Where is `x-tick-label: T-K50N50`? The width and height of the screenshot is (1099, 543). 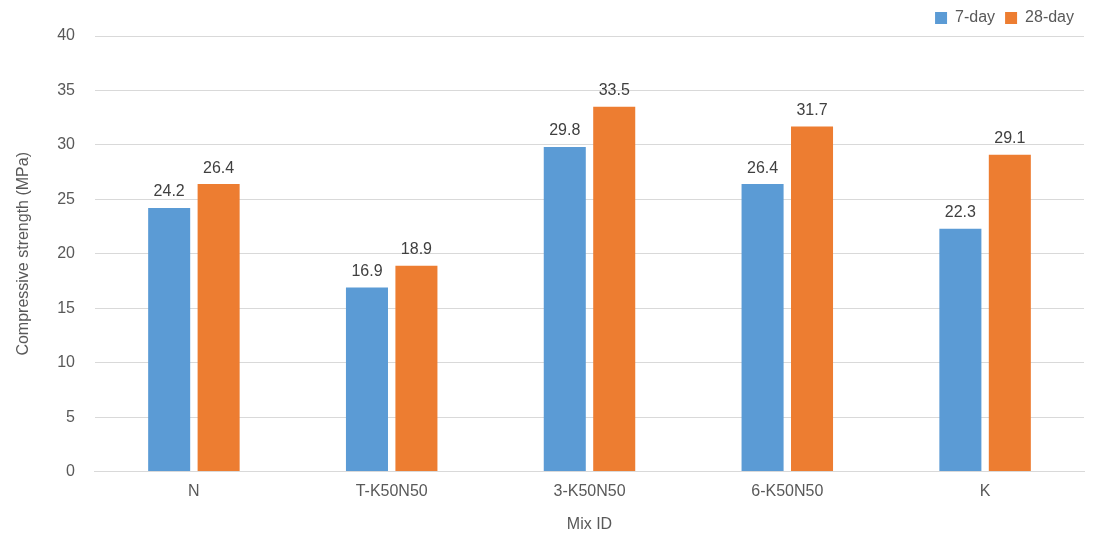
x-tick-label: T-K50N50 is located at coordinates (391, 490).